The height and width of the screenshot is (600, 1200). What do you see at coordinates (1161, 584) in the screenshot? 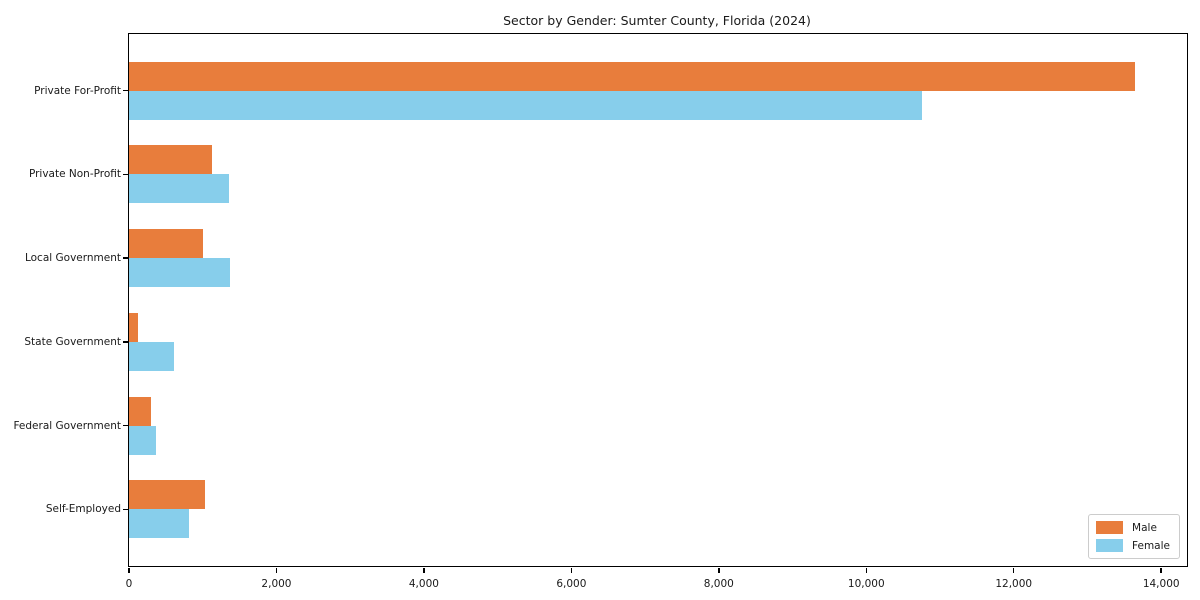
I see `x-tick-label-7: 14,000` at bounding box center [1161, 584].